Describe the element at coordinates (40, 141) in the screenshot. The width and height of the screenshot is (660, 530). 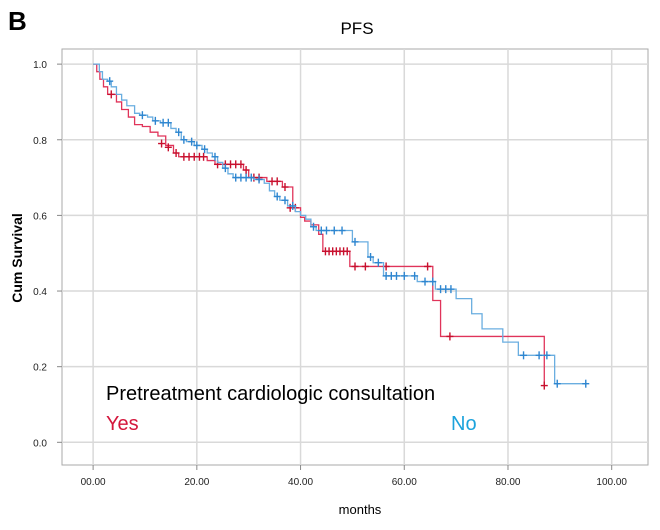
I see `y-tick-label: 0.8` at that location.